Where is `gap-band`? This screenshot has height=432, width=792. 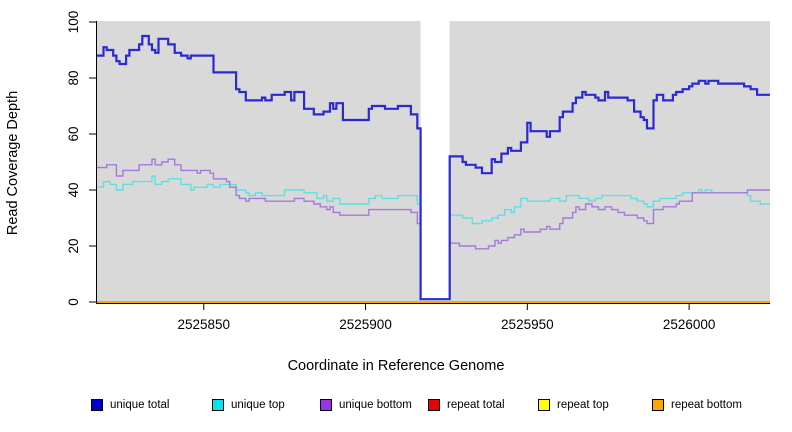 gap-band is located at coordinates (435, 161).